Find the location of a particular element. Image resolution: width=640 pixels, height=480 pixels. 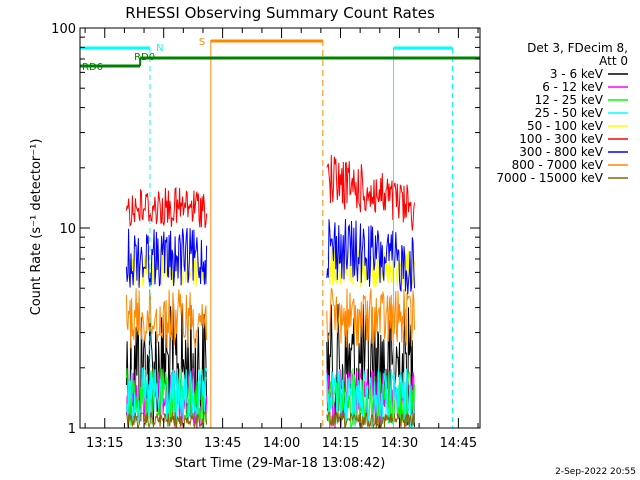

footer-timestamp: 2-Sep-2022 20:55 is located at coordinates (595, 472).